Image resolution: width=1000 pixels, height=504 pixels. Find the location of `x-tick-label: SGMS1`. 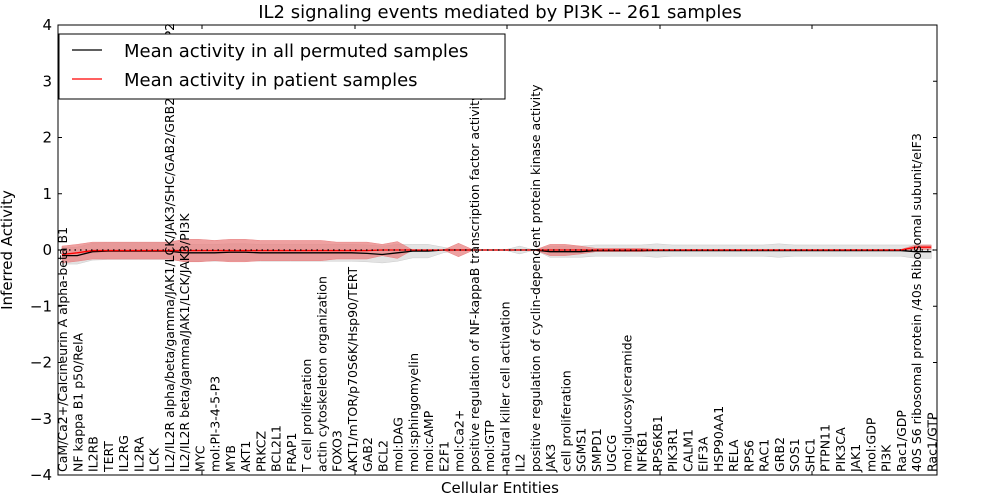

x-tick-label: SGMS1 is located at coordinates (581, 450).